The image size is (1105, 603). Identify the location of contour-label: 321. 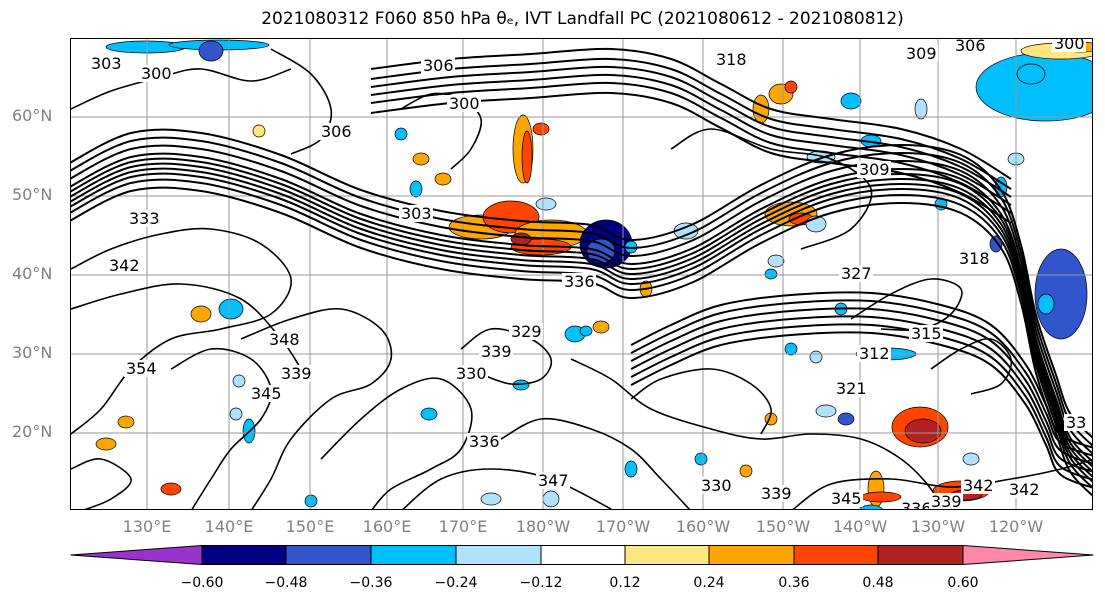
(851, 388).